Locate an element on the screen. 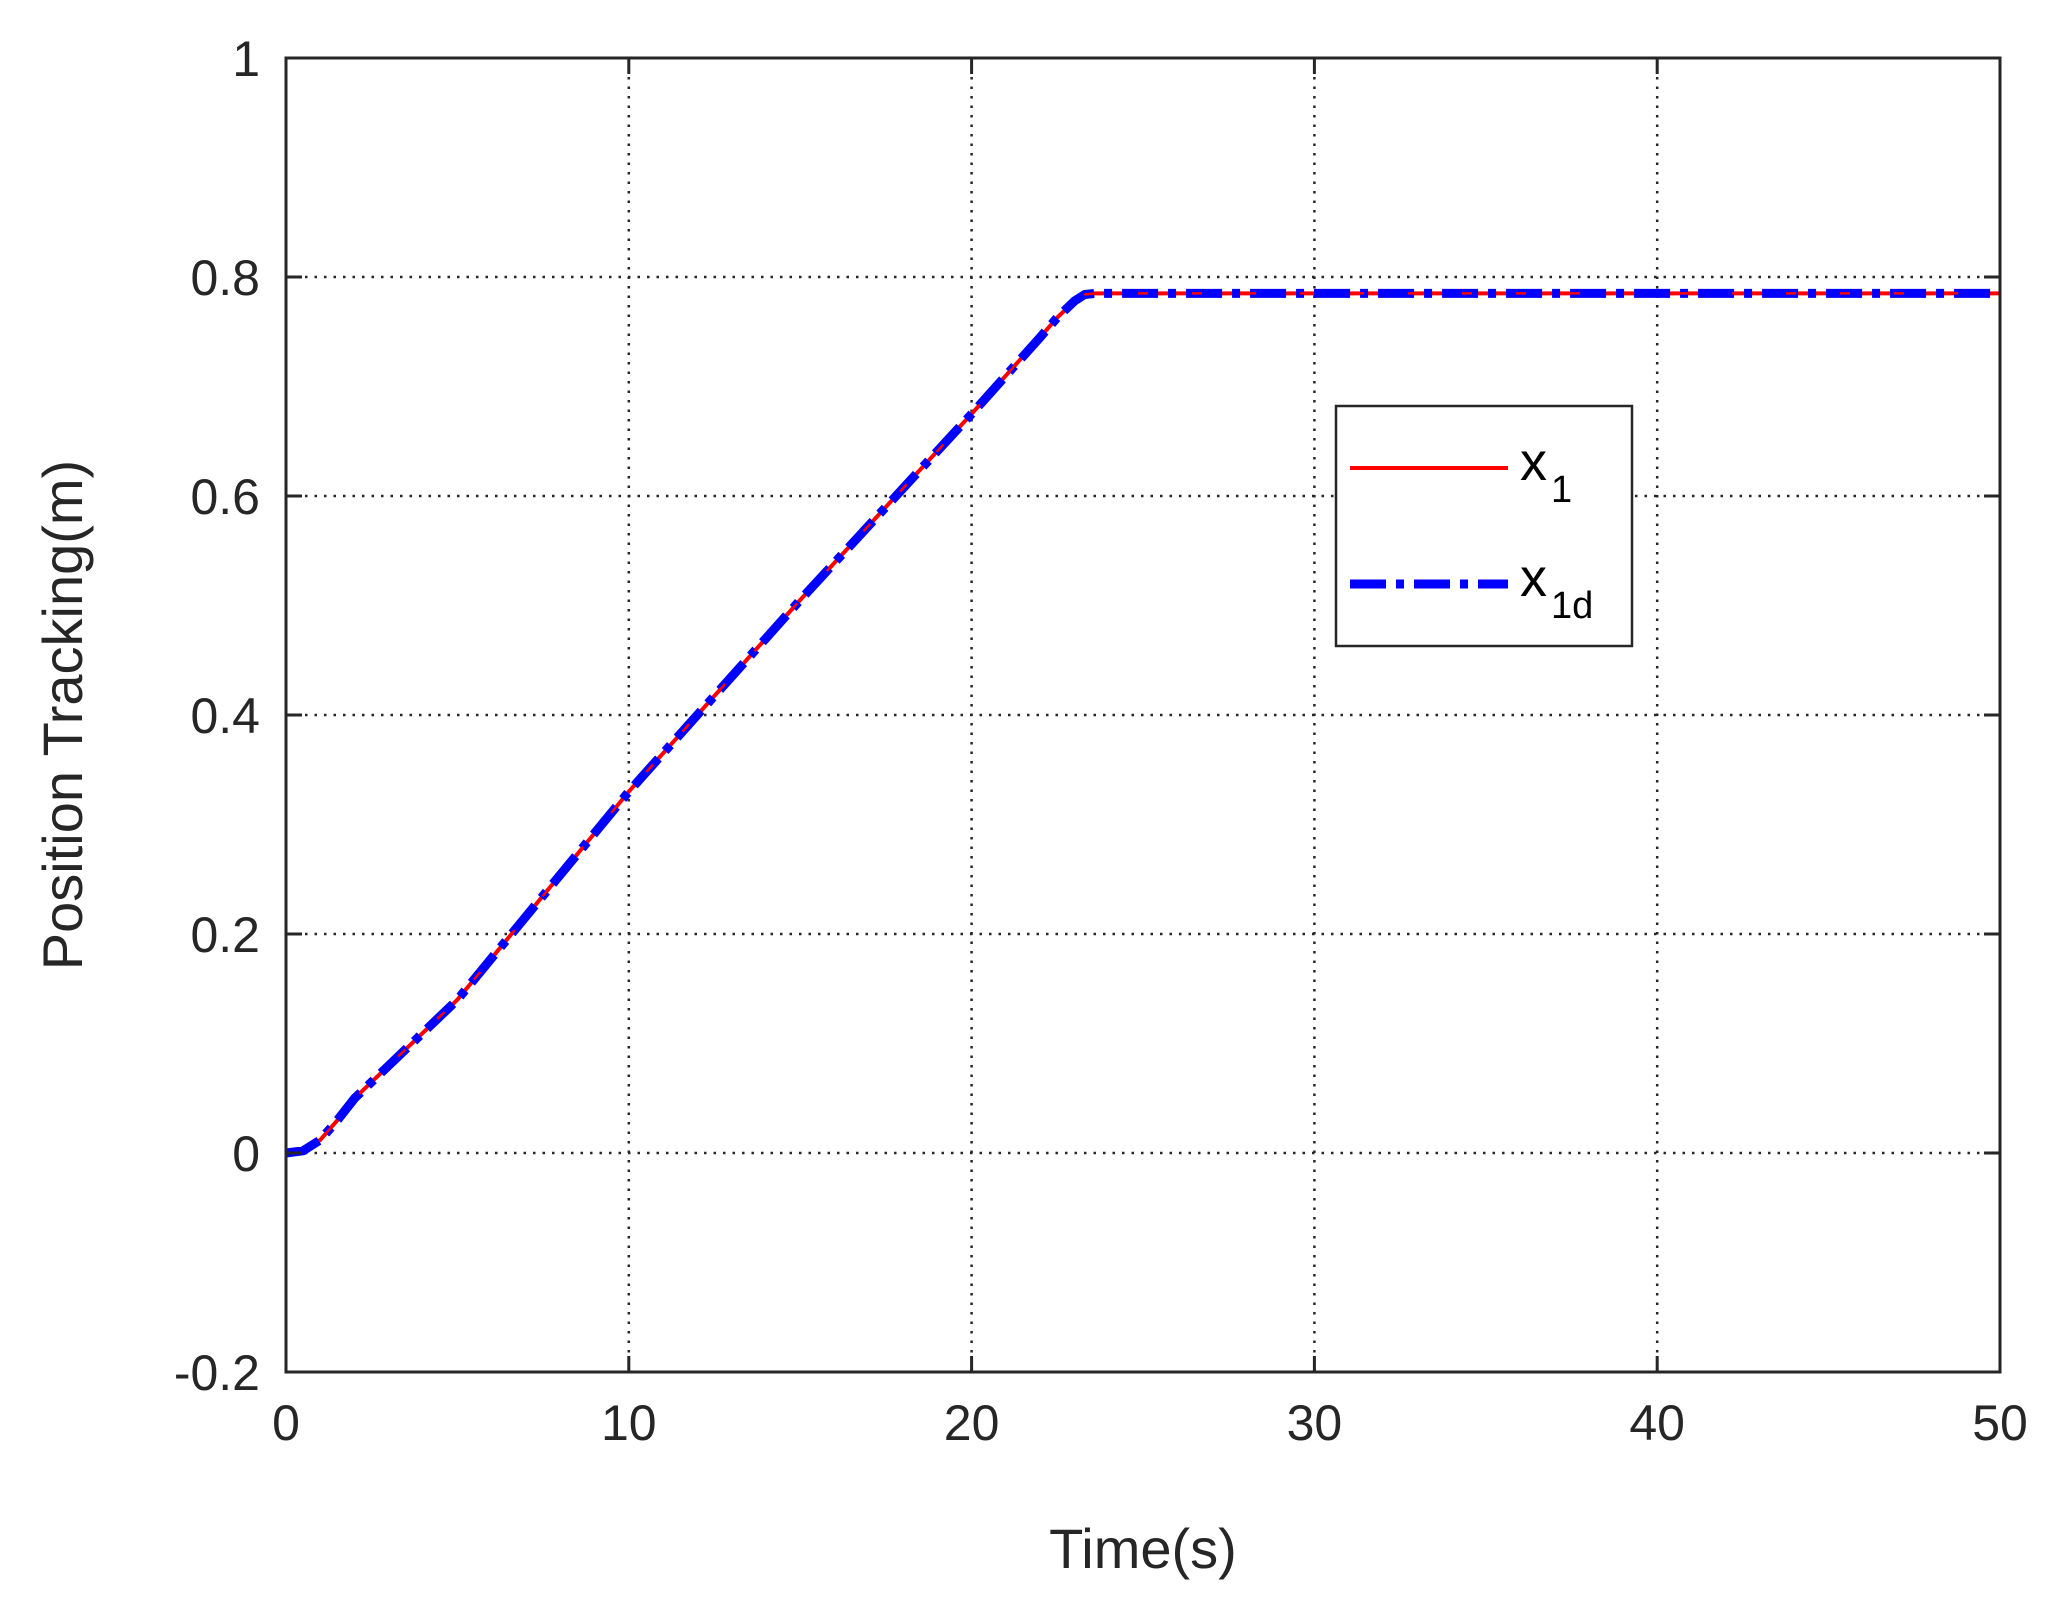  y-axis-label: Position Tracking(m) is located at coordinates (62, 715).